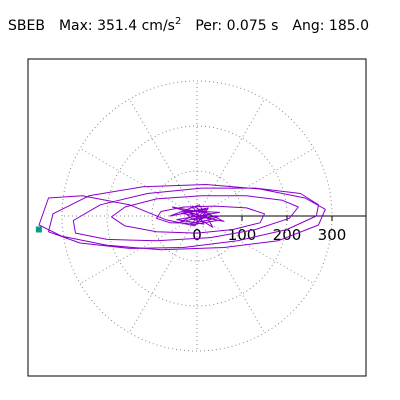  I want to click on max-point-marker, so click(38, 229).